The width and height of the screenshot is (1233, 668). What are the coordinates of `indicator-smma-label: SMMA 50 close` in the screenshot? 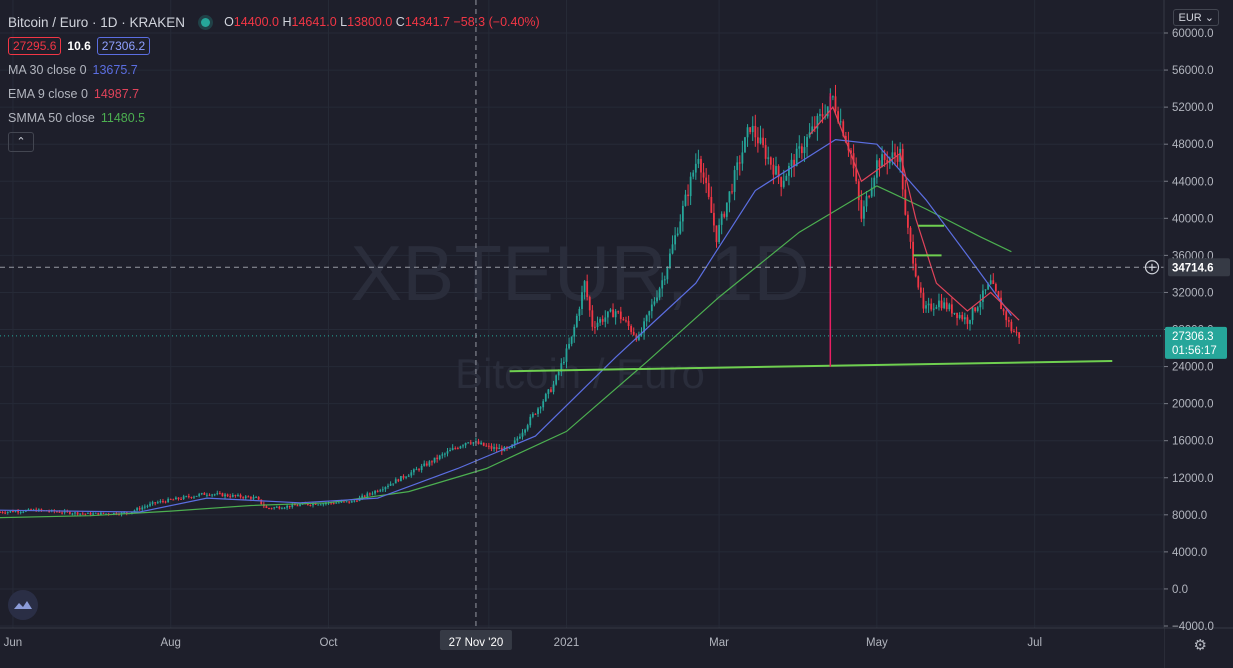 It's located at (51, 118).